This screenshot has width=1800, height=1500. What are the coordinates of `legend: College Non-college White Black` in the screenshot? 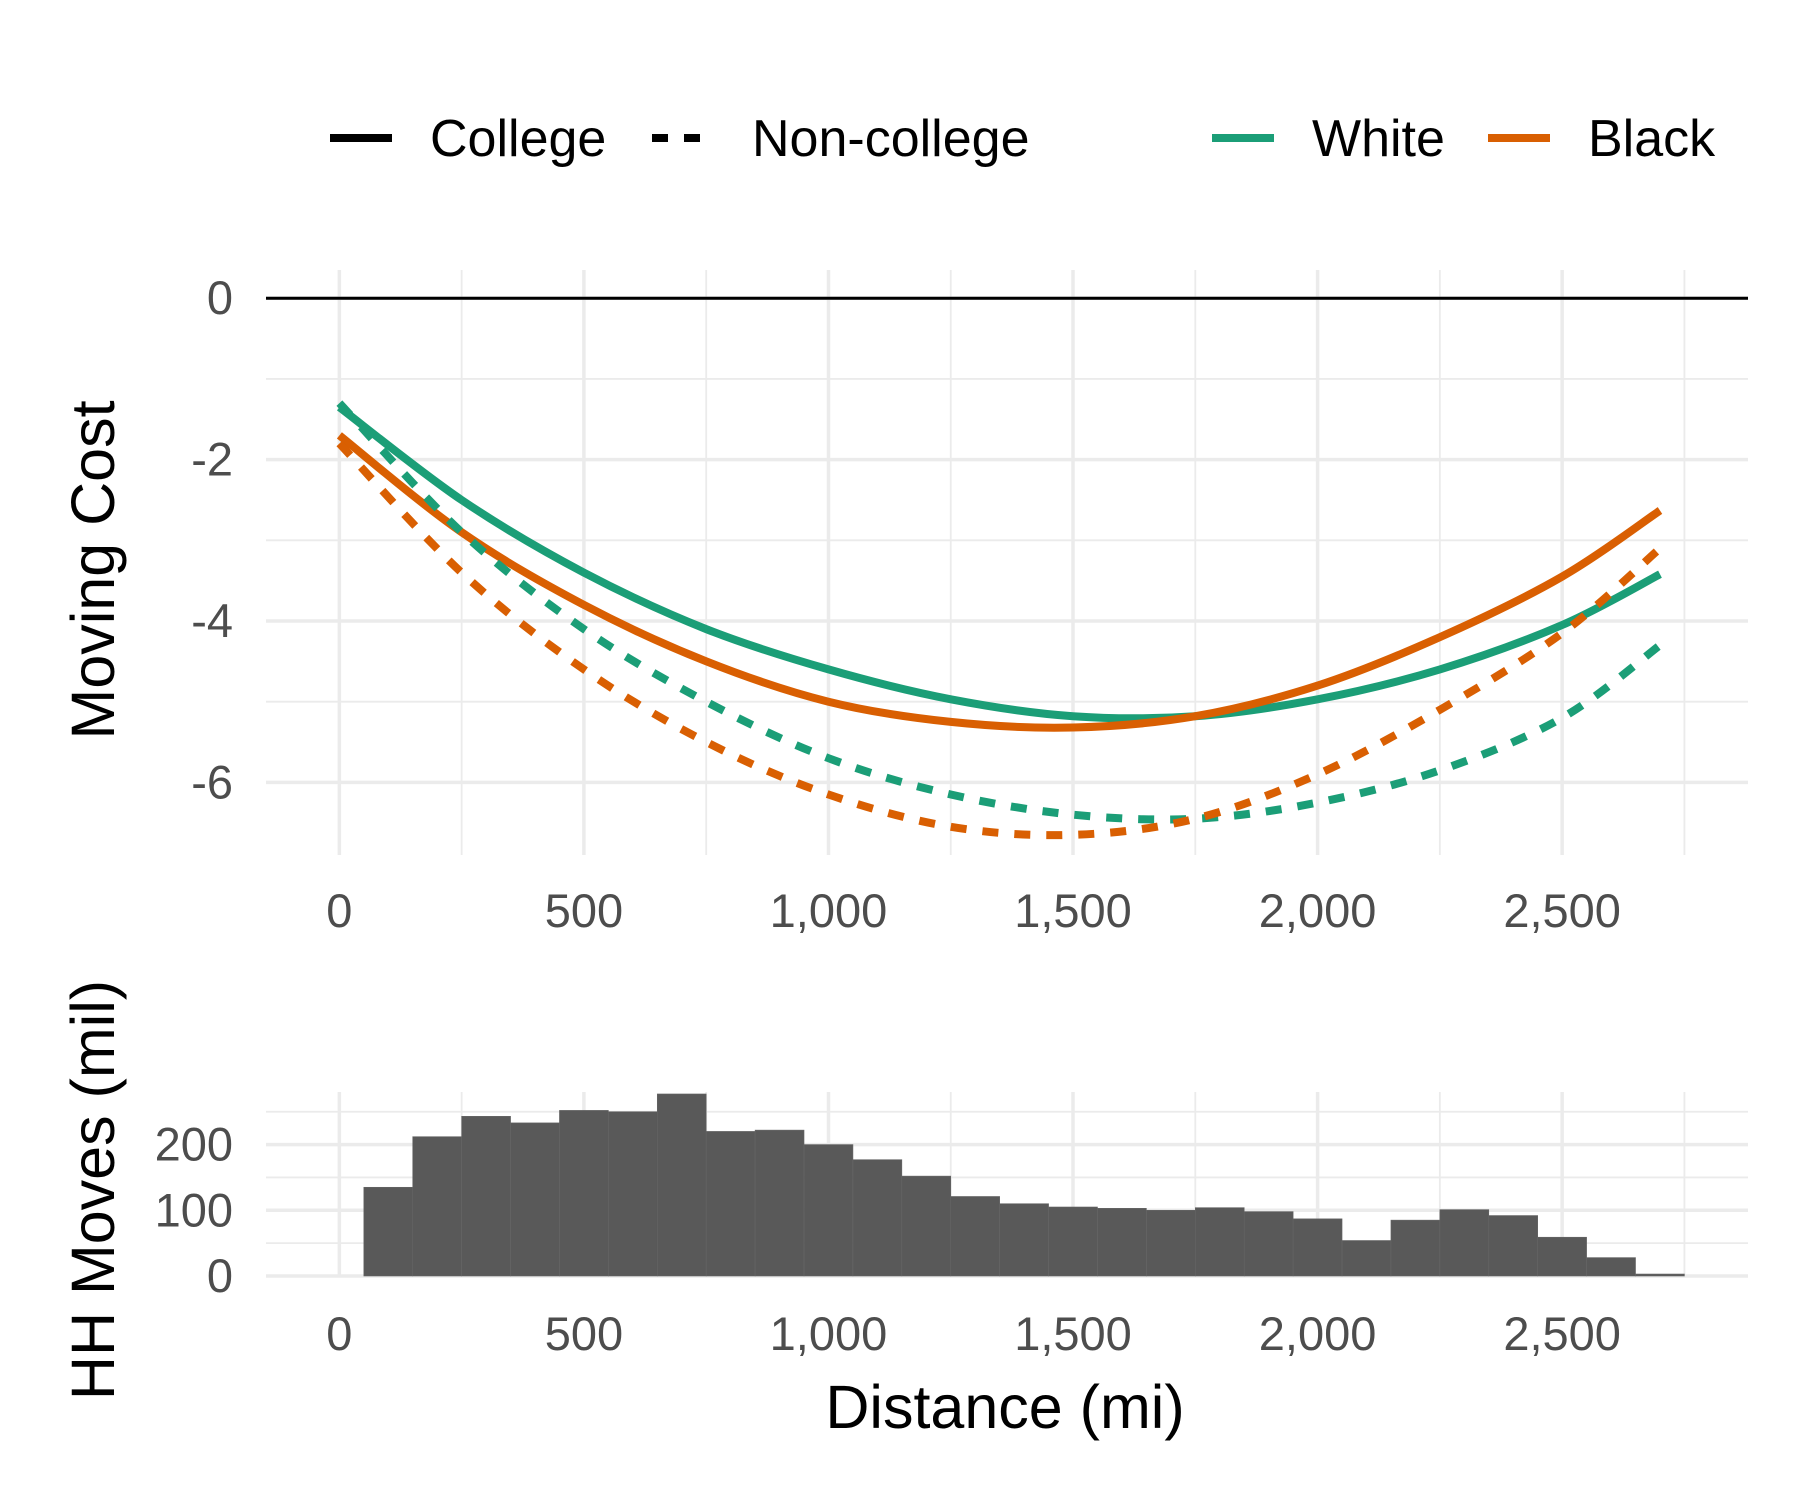 It's located at (1023, 139).